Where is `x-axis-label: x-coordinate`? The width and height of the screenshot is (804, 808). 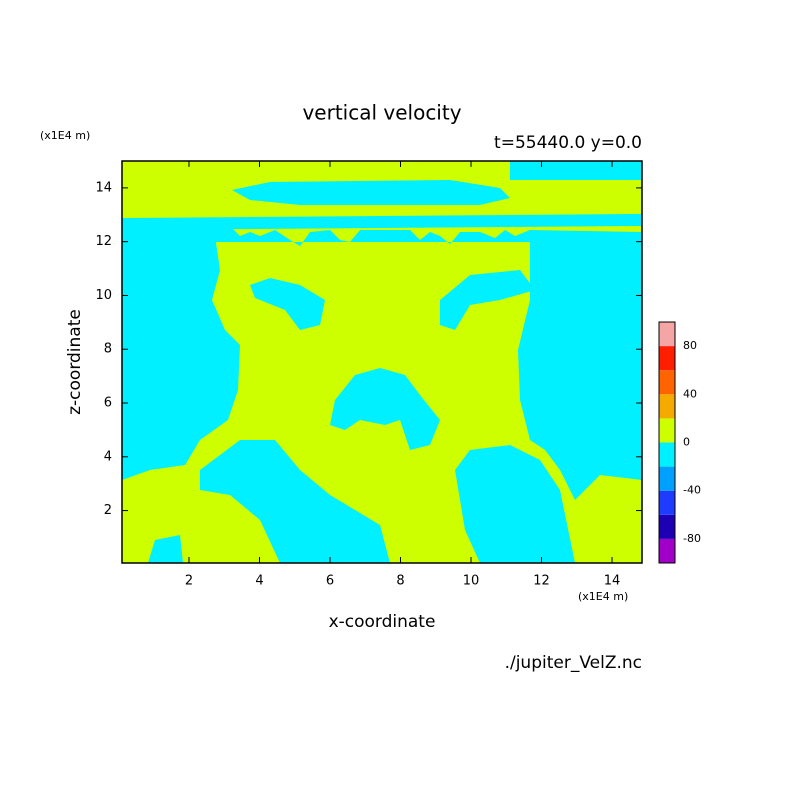 x-axis-label: x-coordinate is located at coordinates (382, 622).